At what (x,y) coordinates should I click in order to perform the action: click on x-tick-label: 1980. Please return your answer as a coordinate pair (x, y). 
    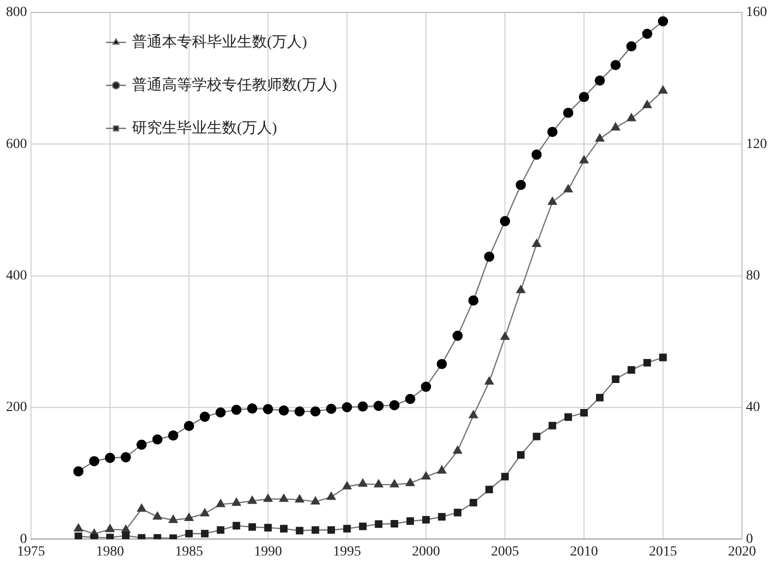
    Looking at the image, I should click on (110, 552).